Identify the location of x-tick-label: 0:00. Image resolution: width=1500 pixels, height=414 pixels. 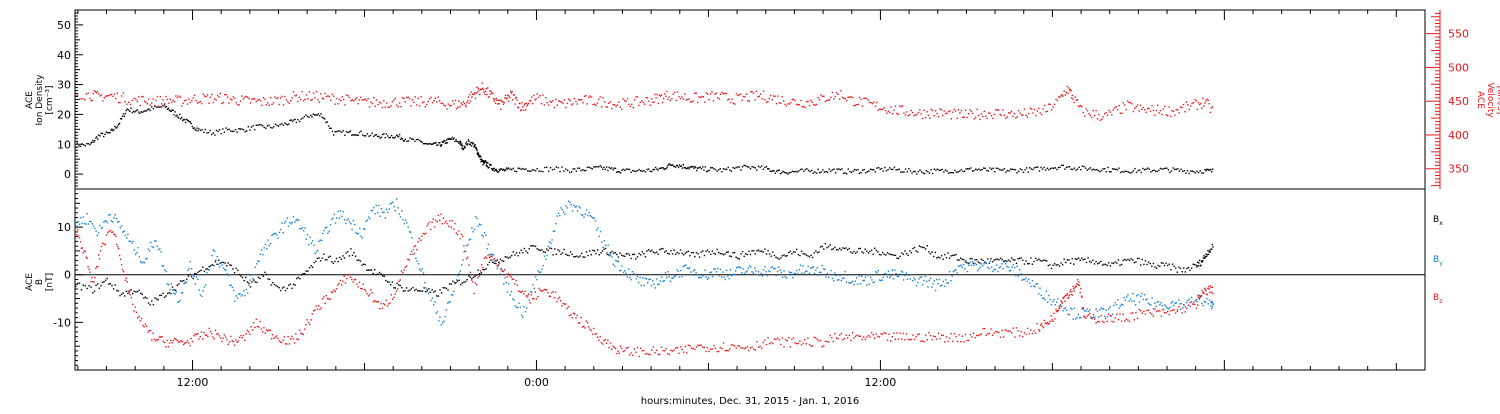
(536, 382).